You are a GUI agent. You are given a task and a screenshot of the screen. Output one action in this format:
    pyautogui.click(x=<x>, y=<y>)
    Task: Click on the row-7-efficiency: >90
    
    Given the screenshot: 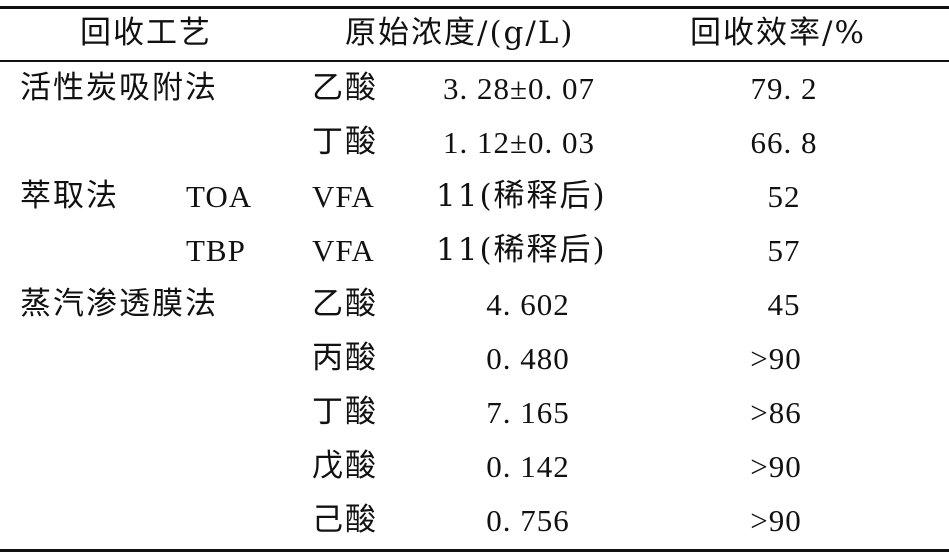 What is the action you would take?
    pyautogui.click(x=776, y=466)
    